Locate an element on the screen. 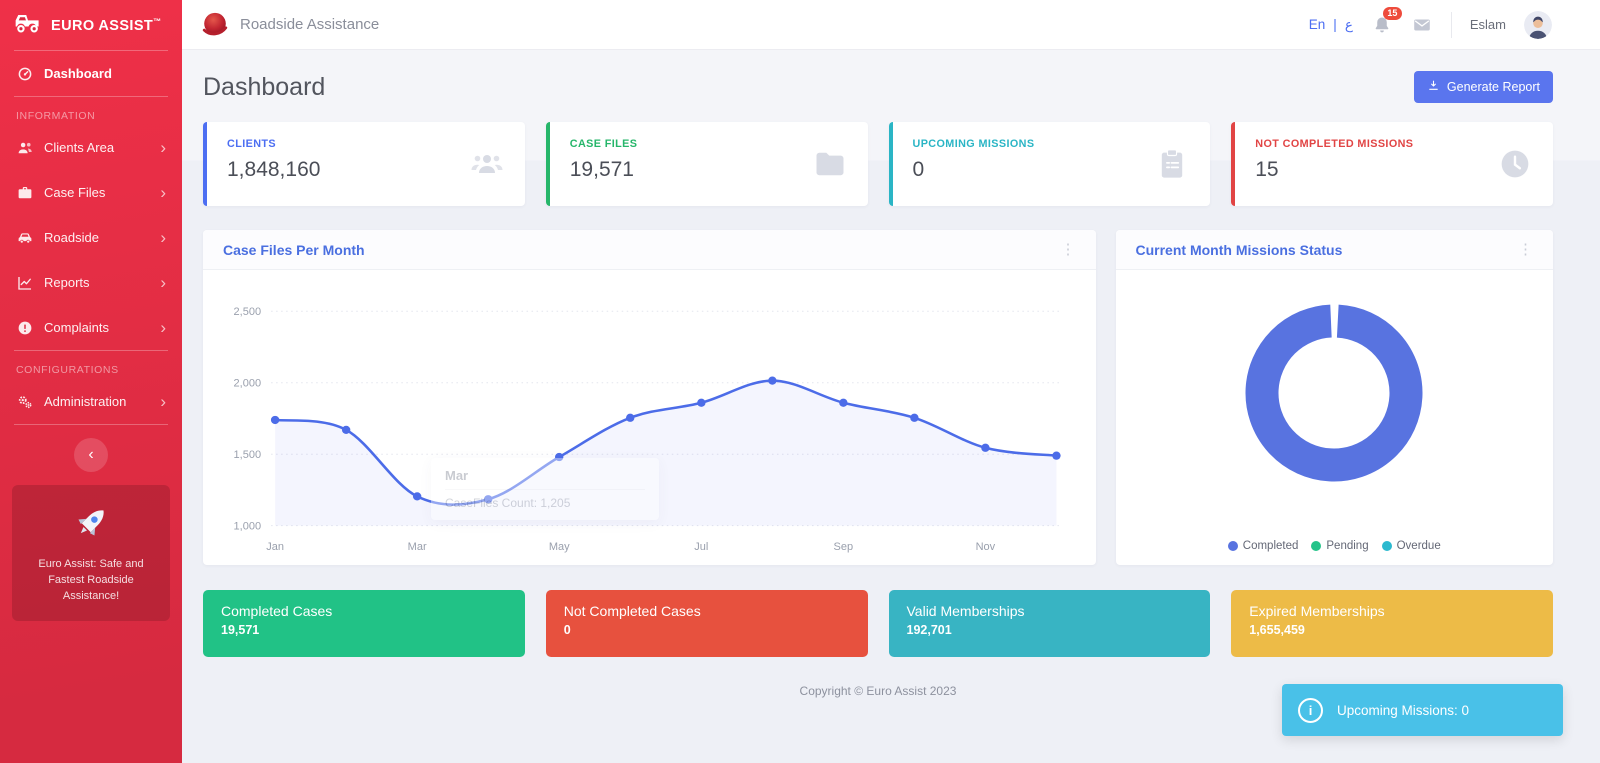 The width and height of the screenshot is (1600, 763). stat-value: 1,848,160 is located at coordinates (274, 169).